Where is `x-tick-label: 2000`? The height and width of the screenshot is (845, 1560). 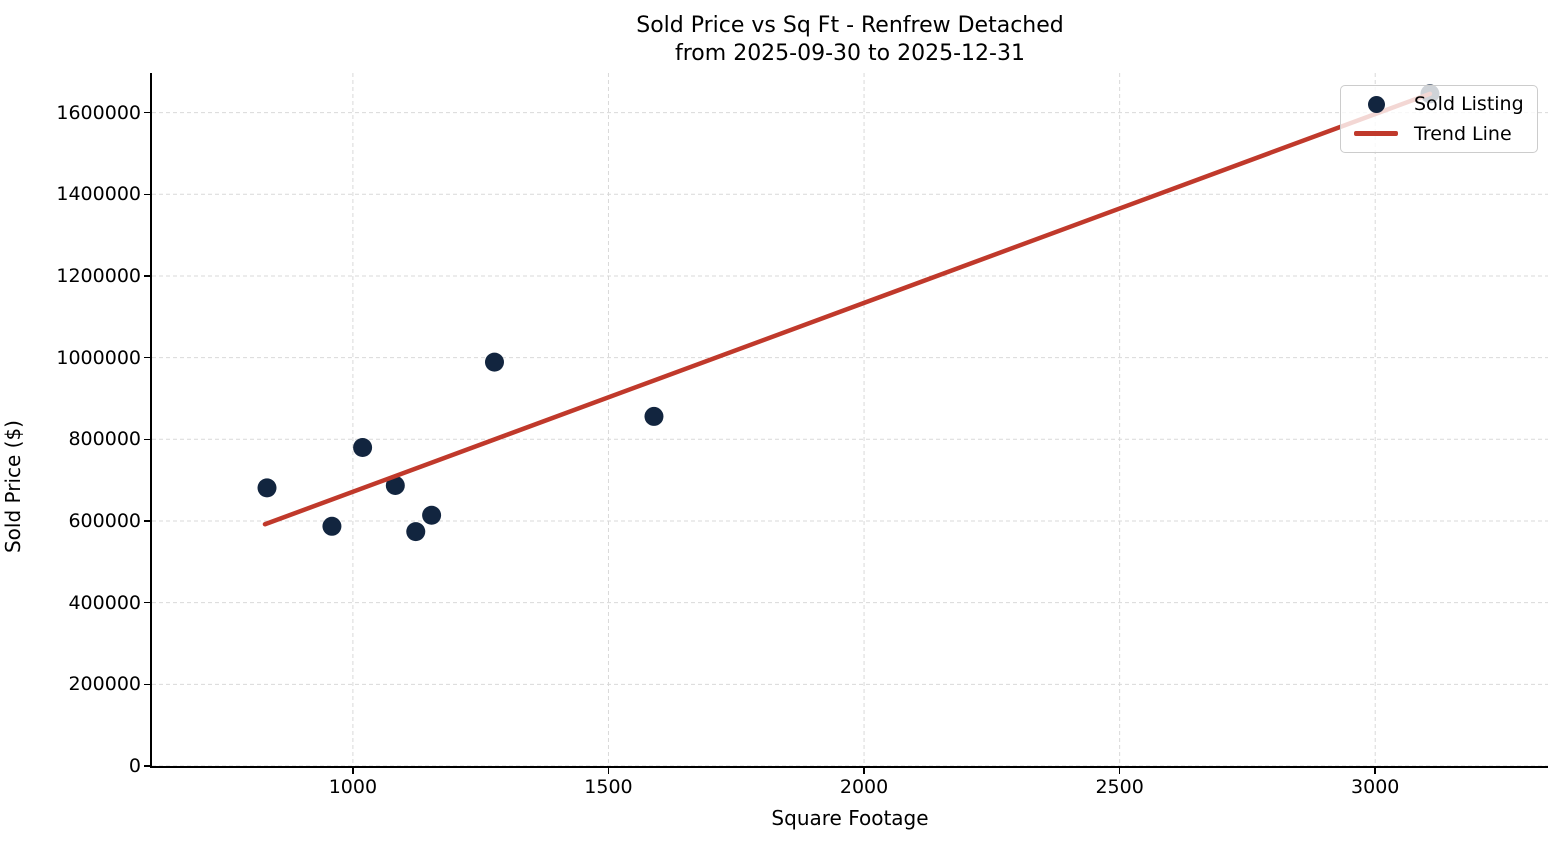
x-tick-label: 2000 is located at coordinates (864, 787).